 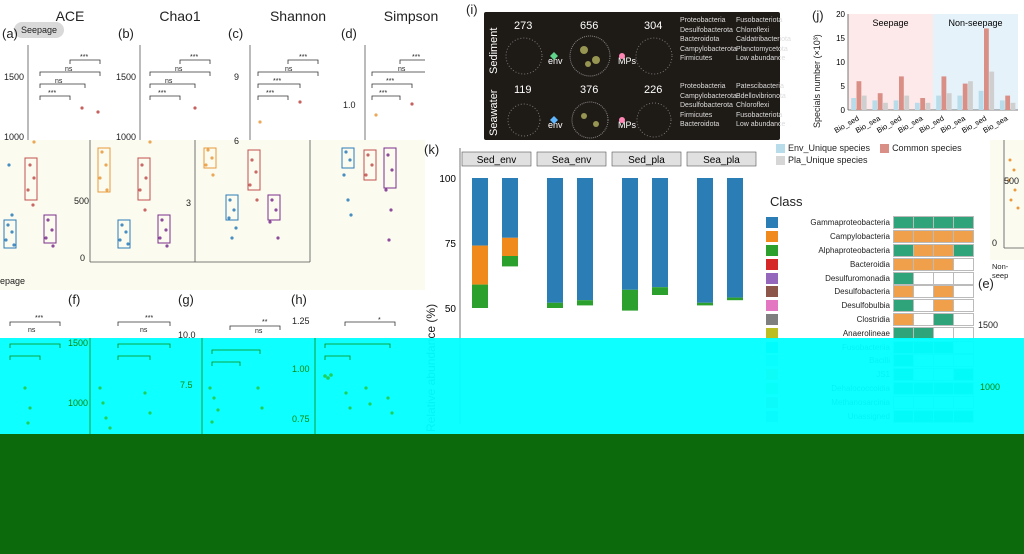 I want to click on class-legend-row: Desulfobulbia, so click(x=871, y=306).